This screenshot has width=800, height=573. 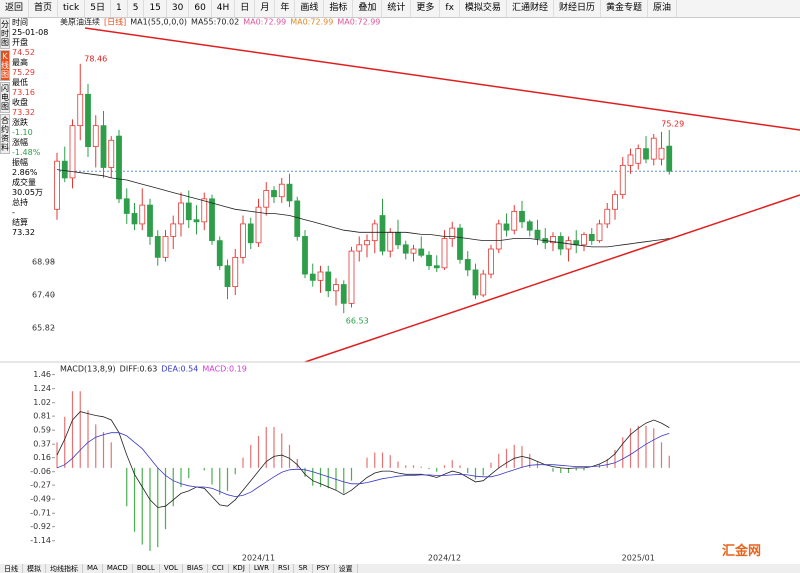 What do you see at coordinates (5, 134) in the screenshot?
I see `side-tab: 合约资料` at bounding box center [5, 134].